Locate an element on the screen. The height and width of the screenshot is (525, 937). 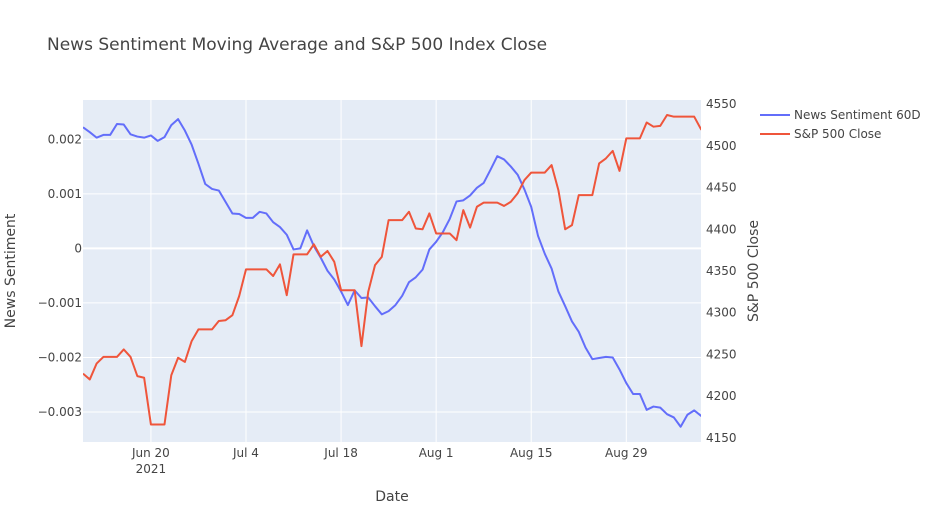
y-right-tick-label: 4550 is located at coordinates (721, 104).